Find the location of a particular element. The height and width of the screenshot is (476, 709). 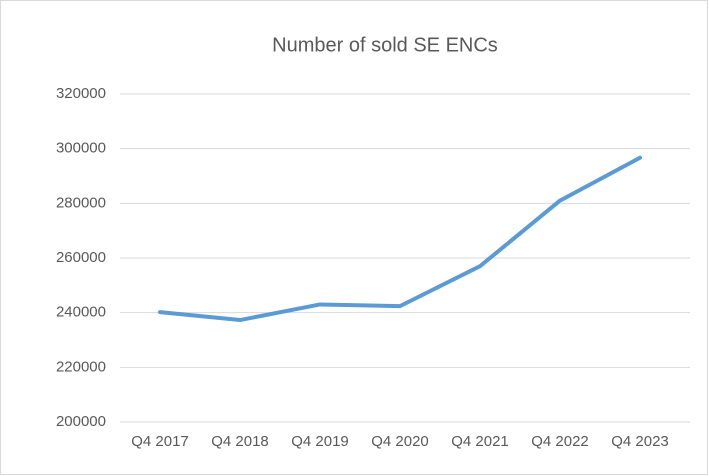

y-tick-label: 320000 is located at coordinates (81, 93).